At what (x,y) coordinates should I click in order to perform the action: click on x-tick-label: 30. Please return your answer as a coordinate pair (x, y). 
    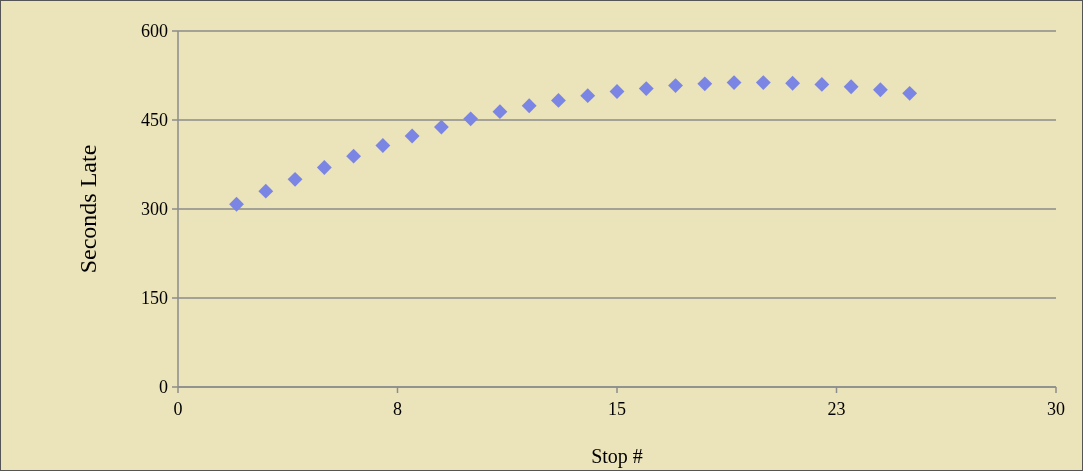
    Looking at the image, I should click on (1056, 409).